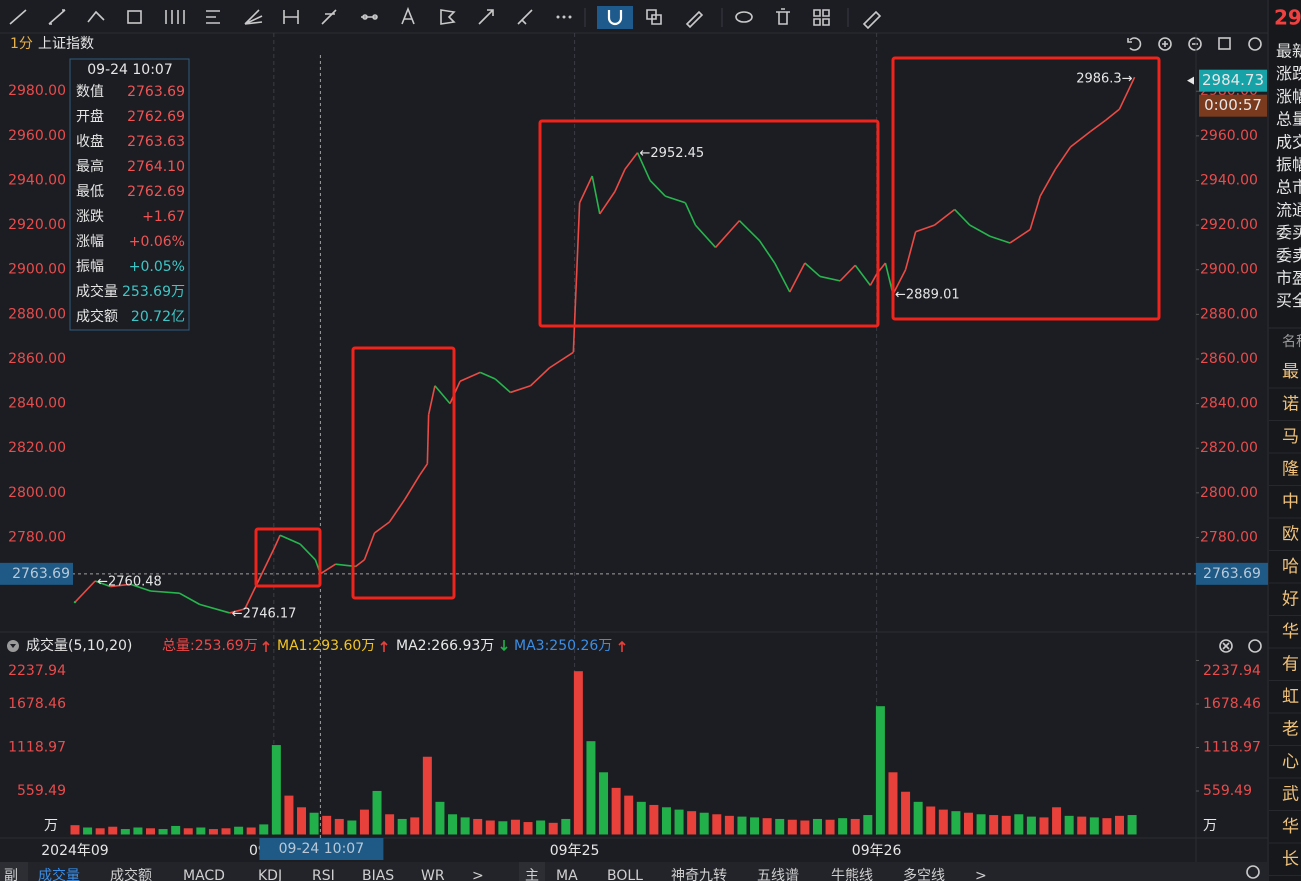 This screenshot has width=1301, height=881. I want to click on tab: 五线谱, so click(778, 874).